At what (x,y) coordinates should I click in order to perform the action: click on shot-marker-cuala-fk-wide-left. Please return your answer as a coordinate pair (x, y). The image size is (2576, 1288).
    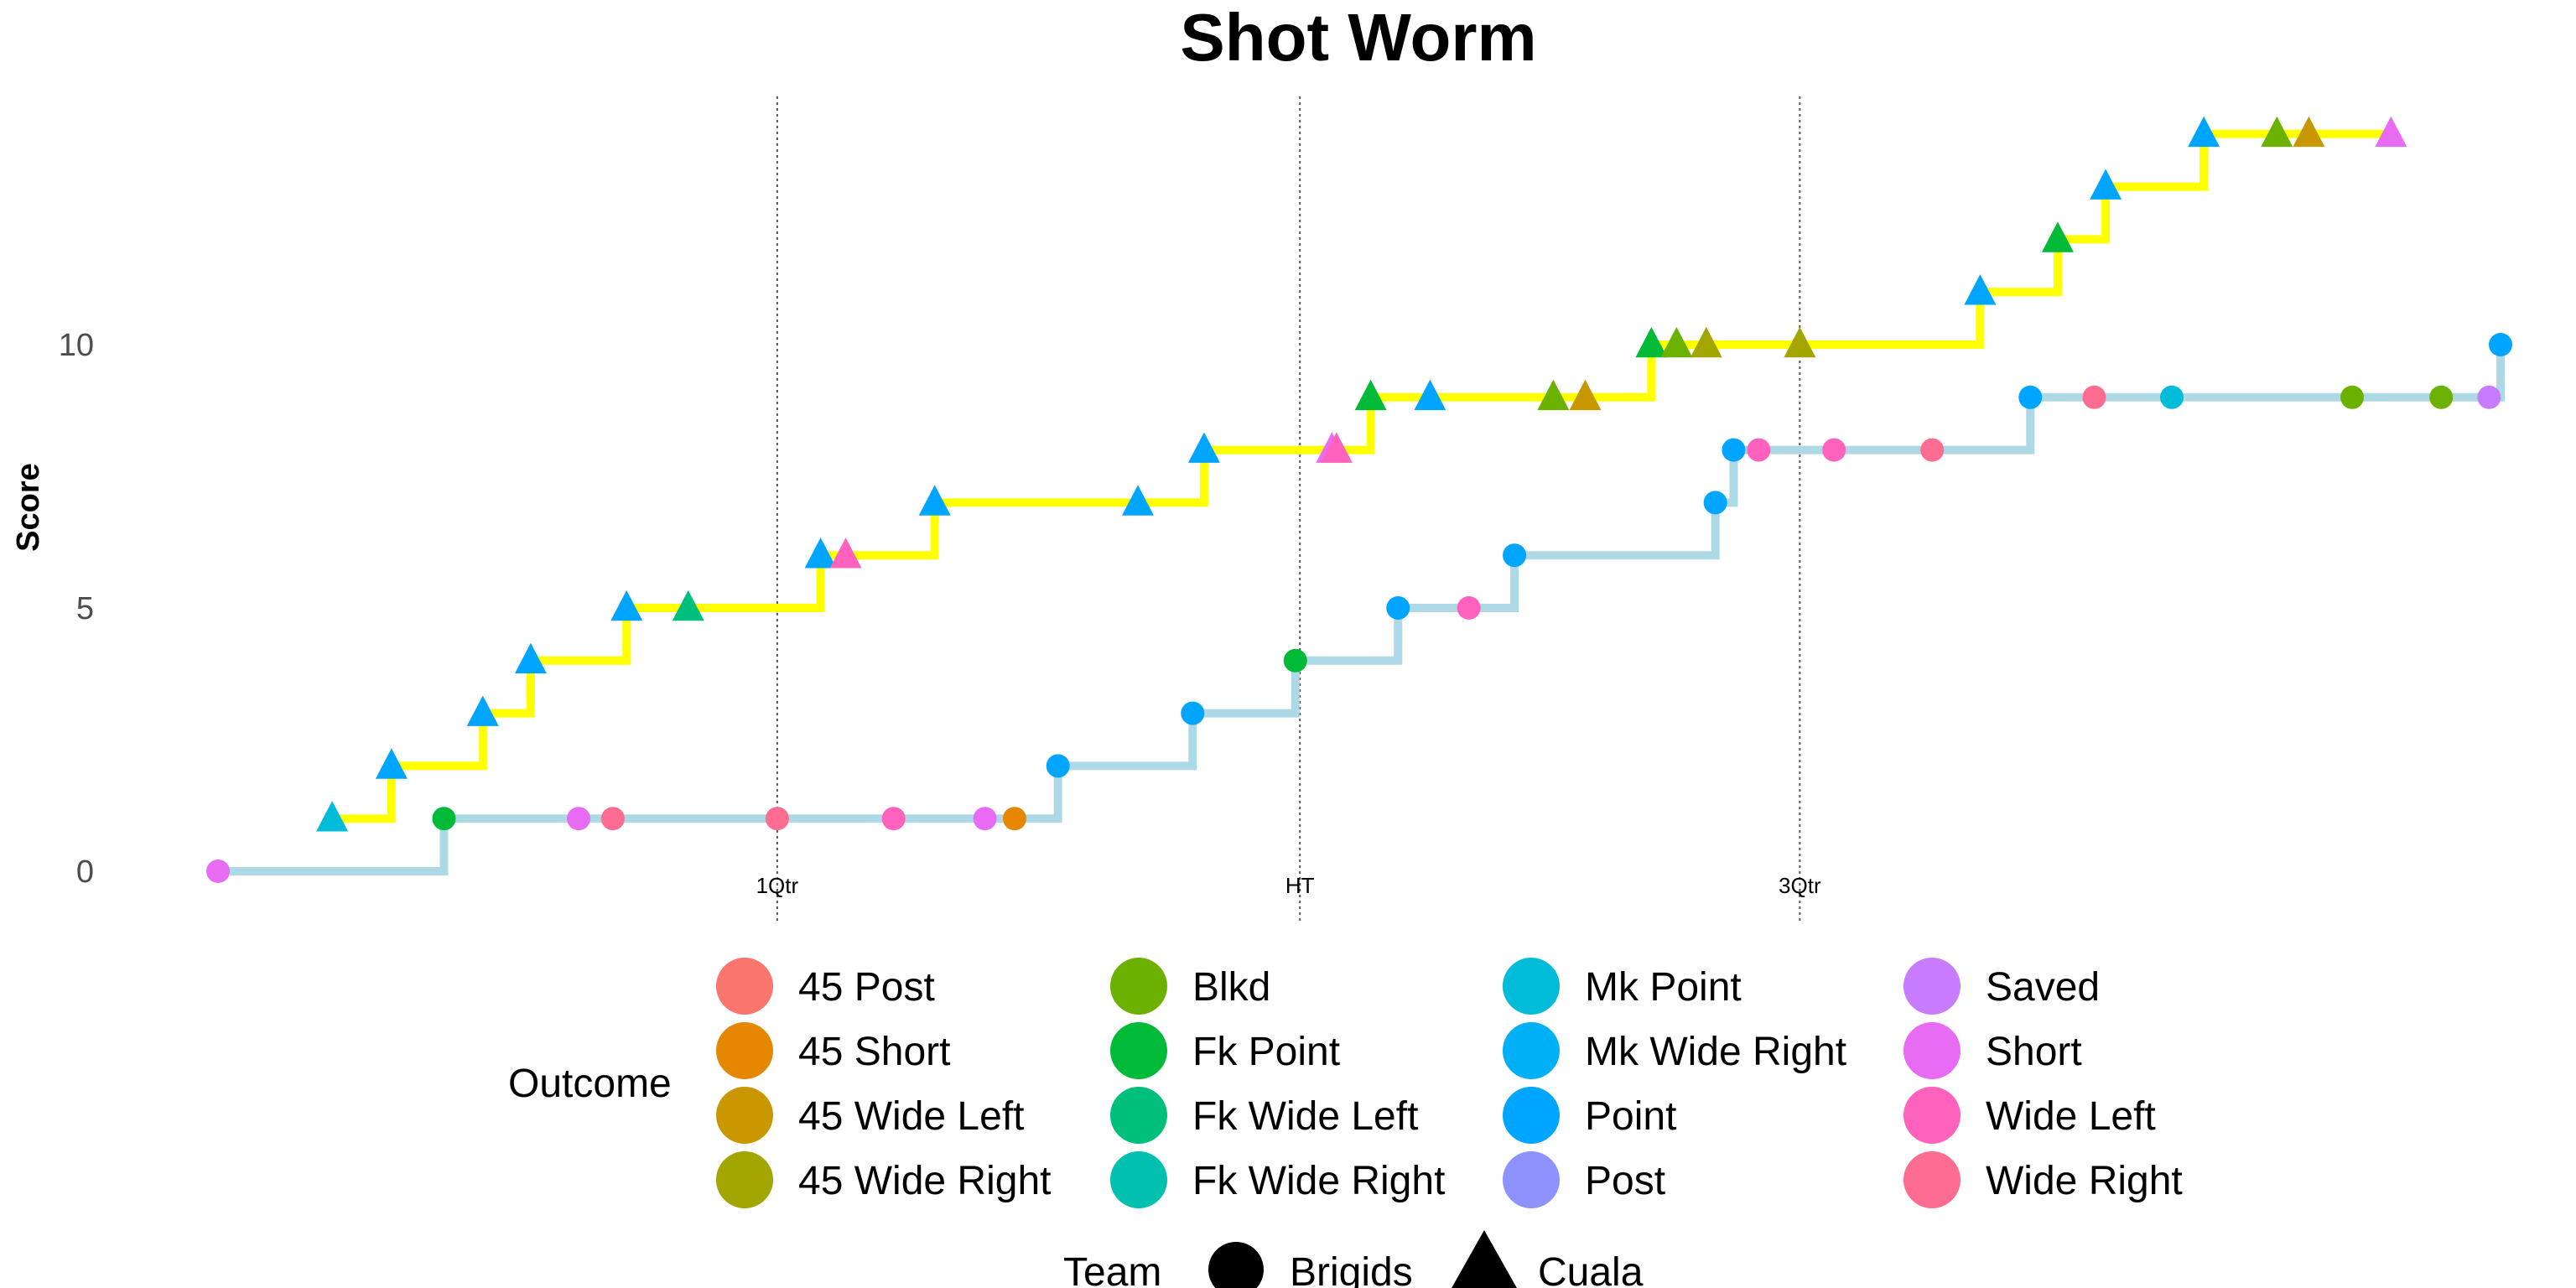
    Looking at the image, I should click on (688, 605).